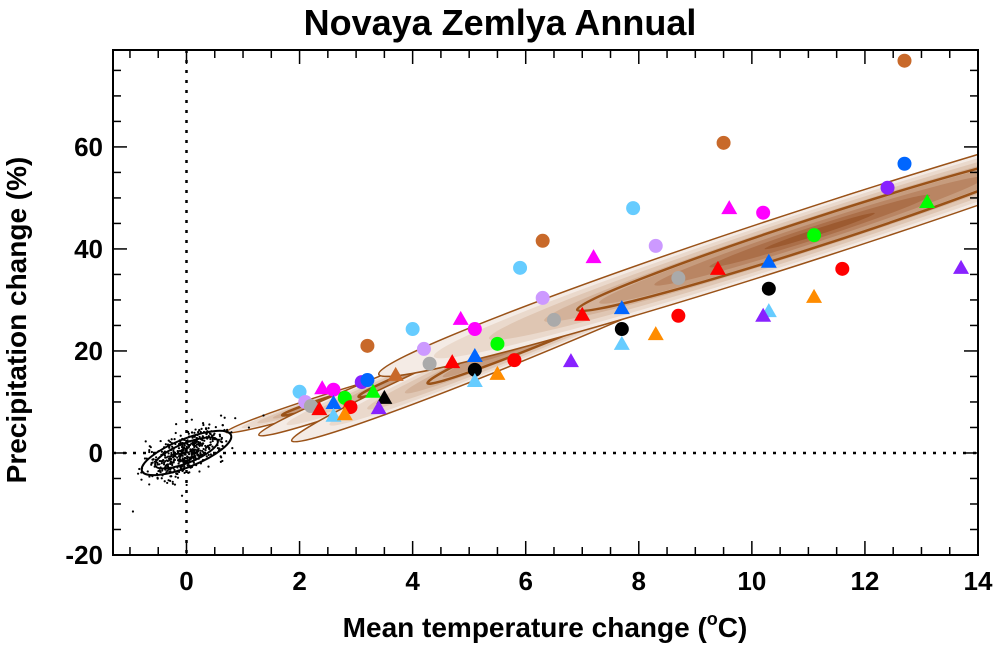 The image size is (1000, 646). I want to click on degree-symbol: o, so click(712, 619).